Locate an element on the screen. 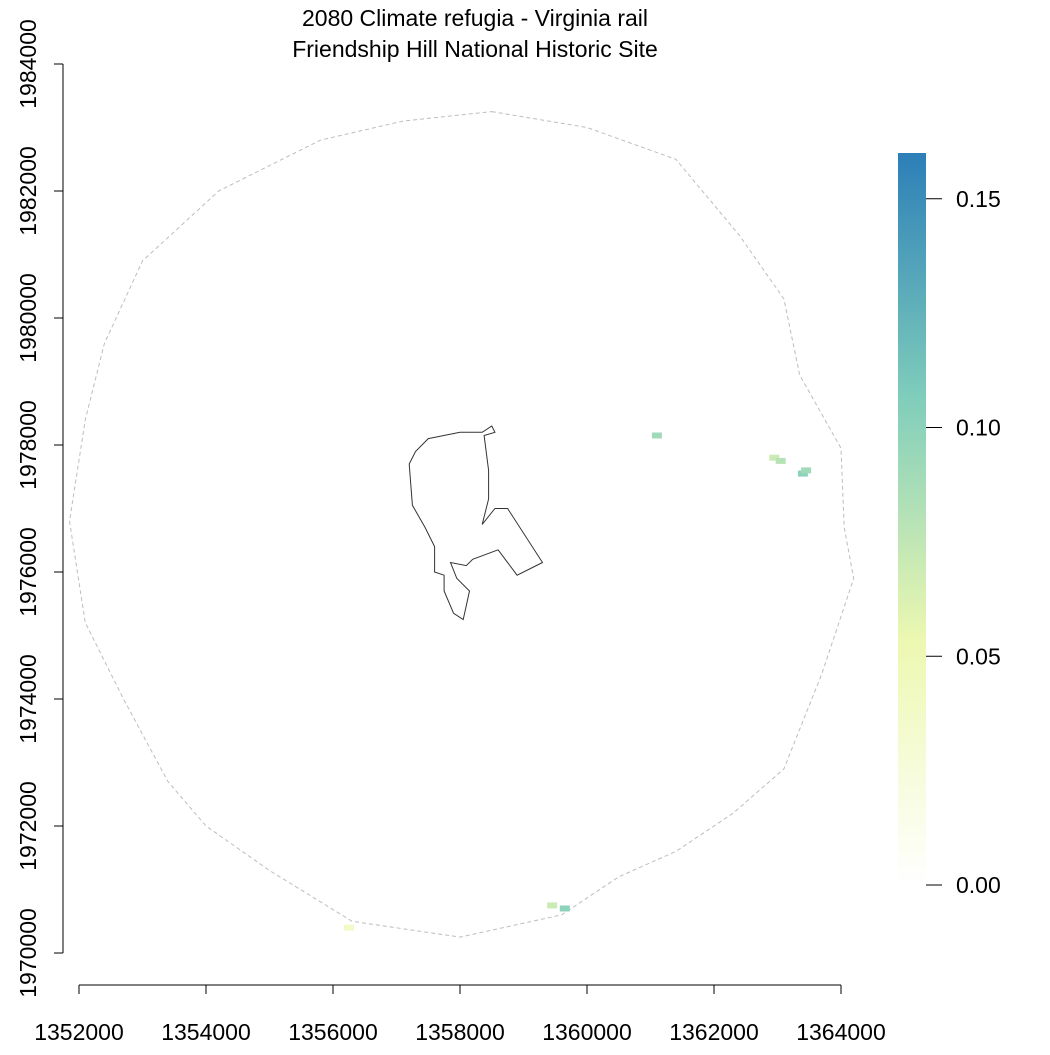  legend-tick-label: 0.00 is located at coordinates (978, 885).